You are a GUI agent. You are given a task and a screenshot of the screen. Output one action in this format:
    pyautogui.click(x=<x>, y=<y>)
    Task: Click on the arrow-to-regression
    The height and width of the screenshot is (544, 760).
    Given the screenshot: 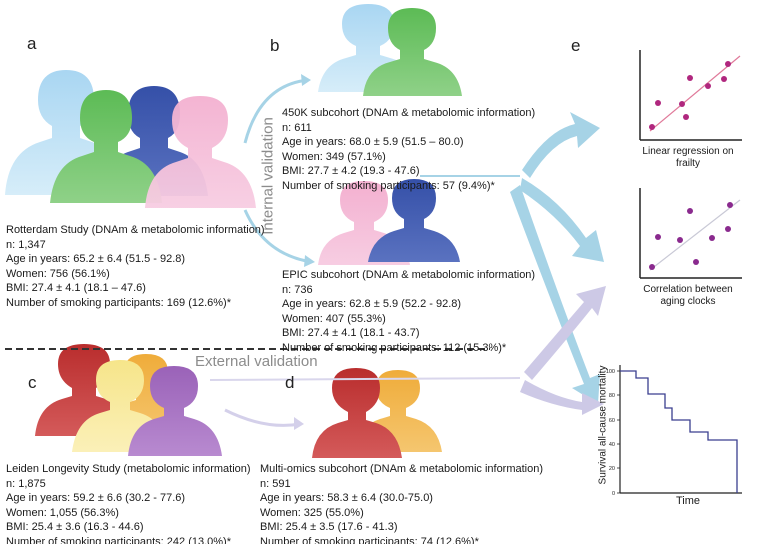 What is the action you would take?
    pyautogui.click(x=561, y=145)
    